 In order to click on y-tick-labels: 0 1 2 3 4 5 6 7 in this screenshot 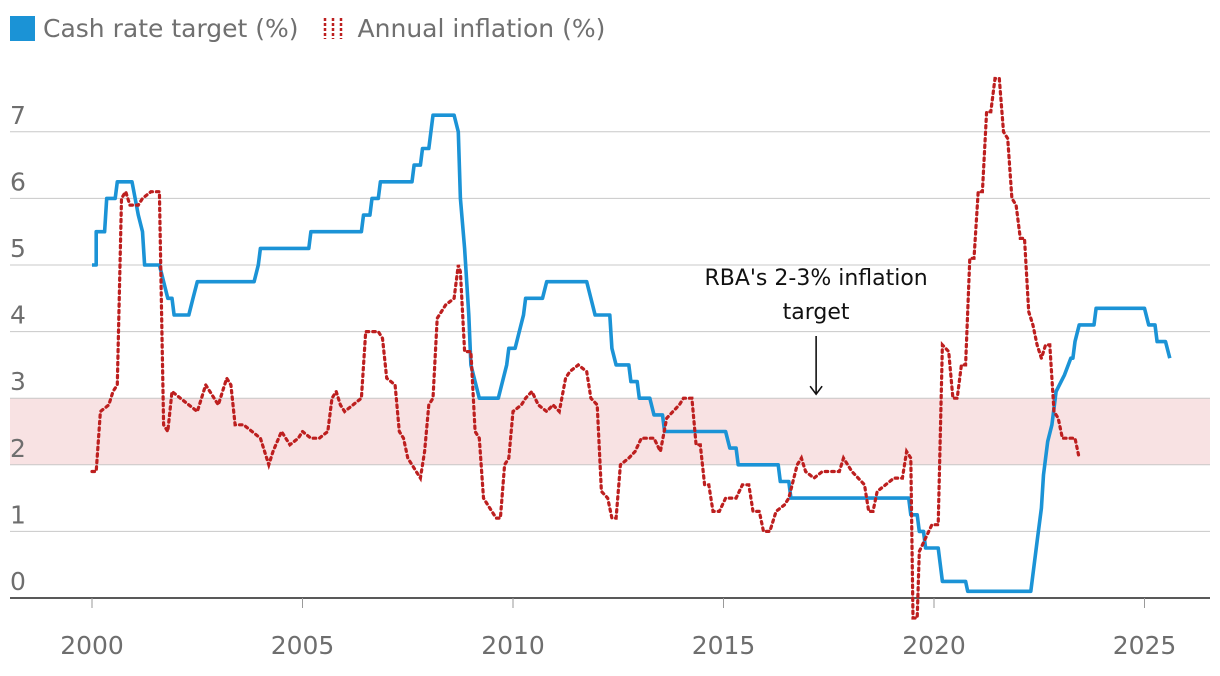, I will do `click(18, 348)`.